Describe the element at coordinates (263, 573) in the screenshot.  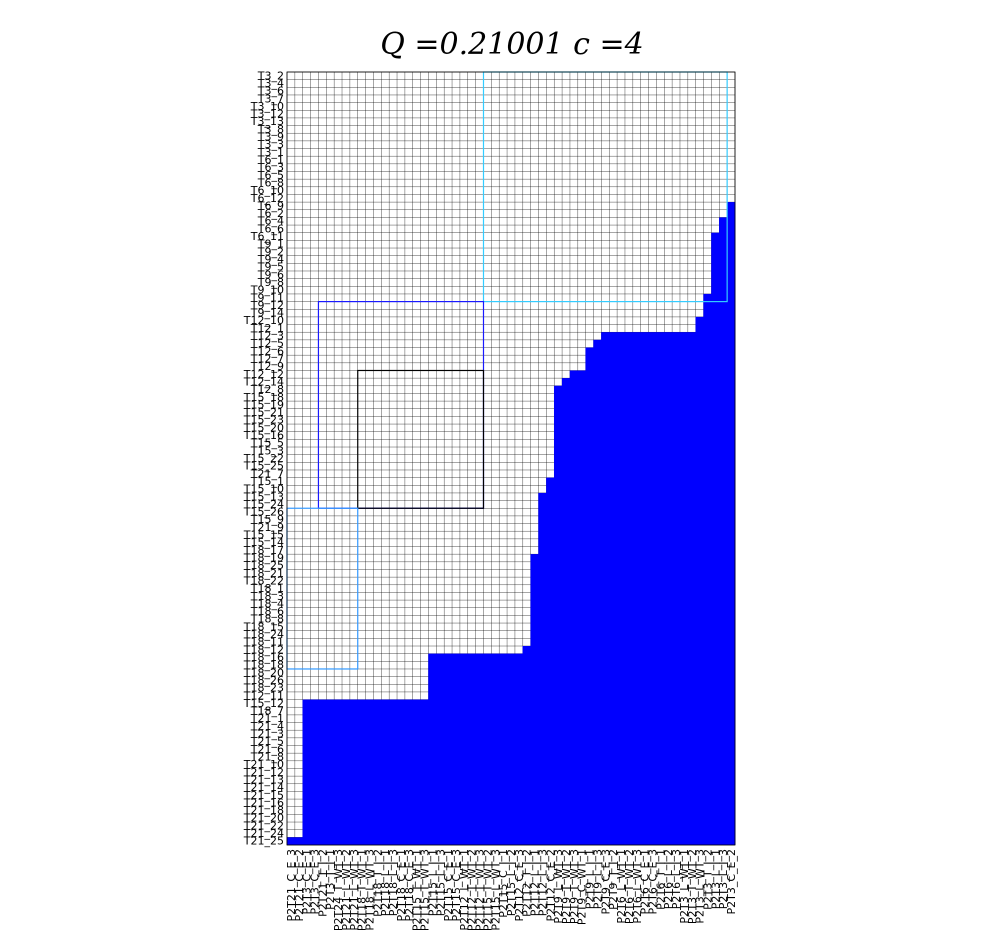
I see `y-tick-label: T18_21` at that location.